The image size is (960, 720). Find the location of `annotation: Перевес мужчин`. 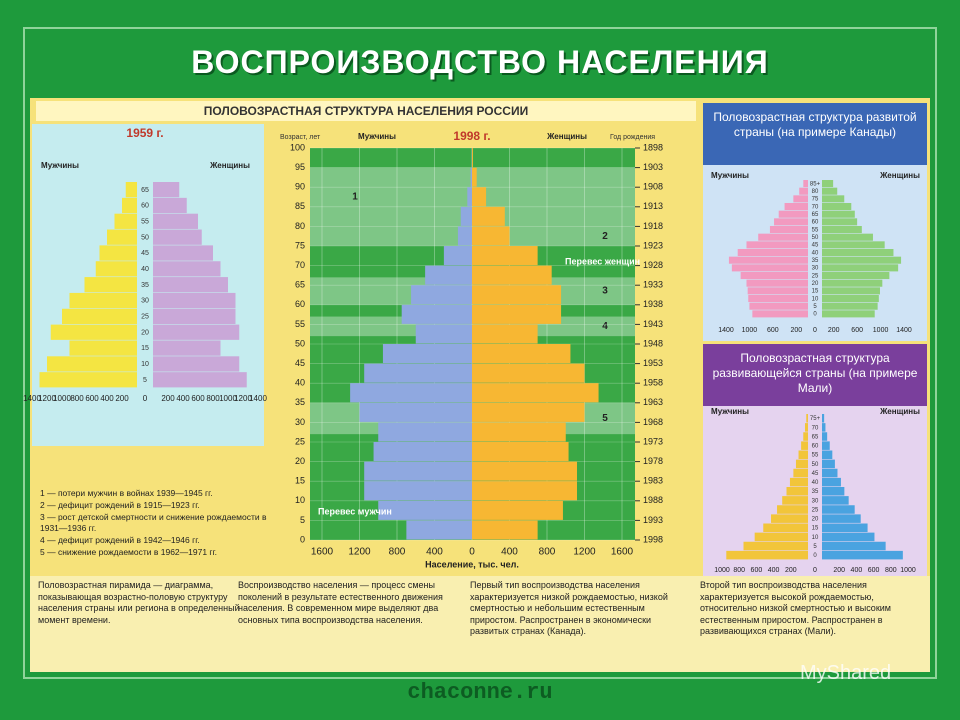

annotation: Перевес мужчин is located at coordinates (355, 511).